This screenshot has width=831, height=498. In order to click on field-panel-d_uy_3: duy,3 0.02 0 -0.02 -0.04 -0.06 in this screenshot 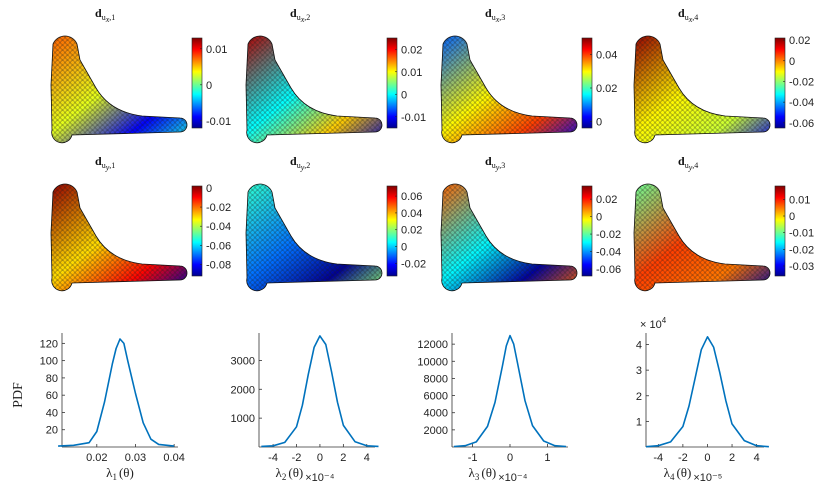, I will do `click(530, 223)`.